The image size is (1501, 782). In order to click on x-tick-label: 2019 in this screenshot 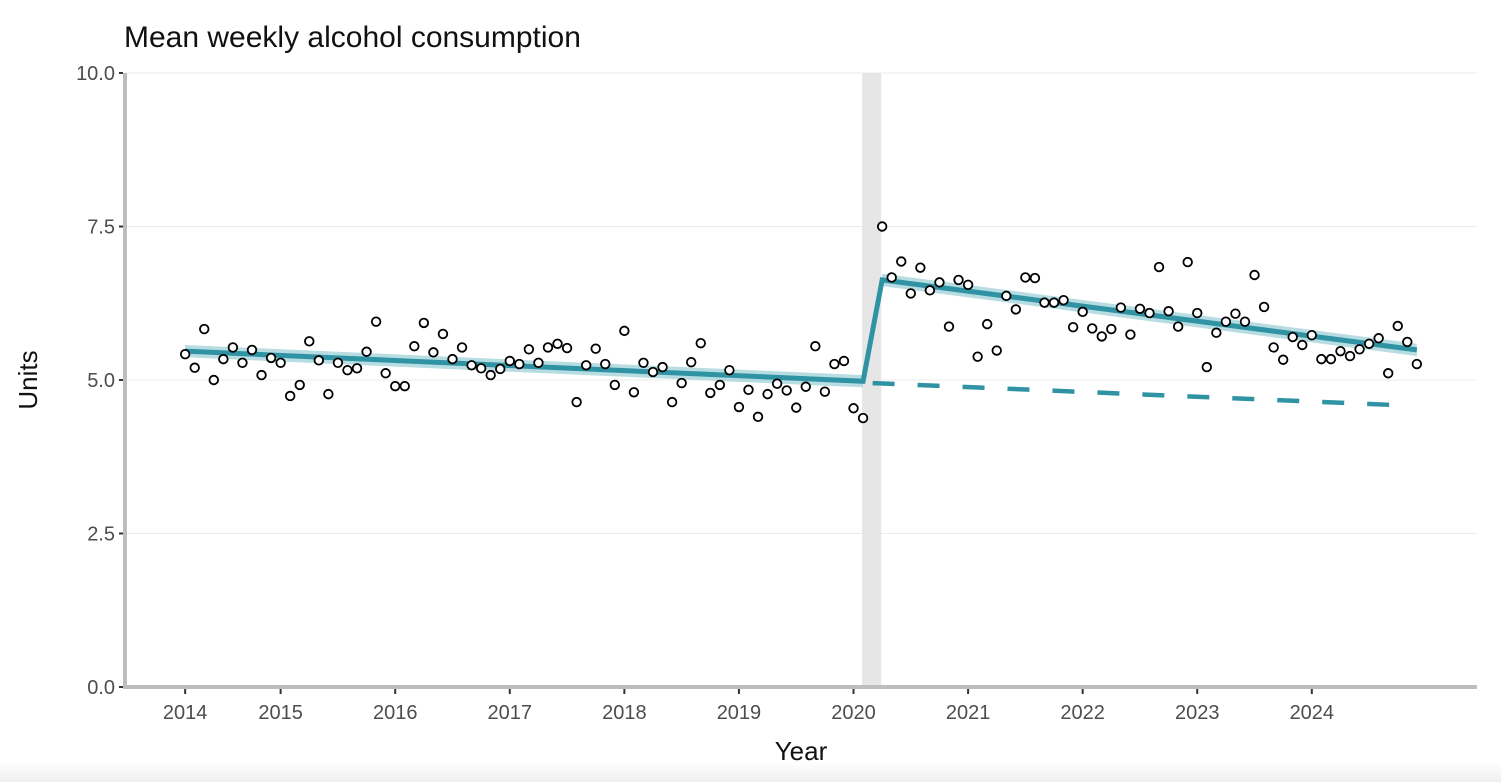, I will do `click(739, 713)`.